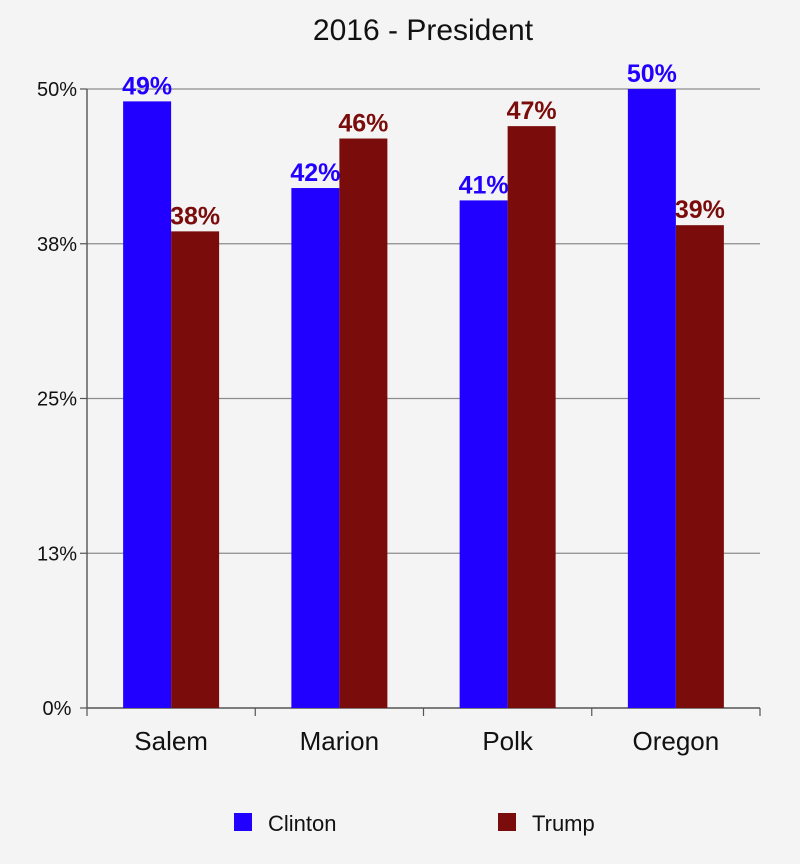 Image resolution: width=800 pixels, height=864 pixels. I want to click on data-label-trump-salem: 38%, so click(195, 216).